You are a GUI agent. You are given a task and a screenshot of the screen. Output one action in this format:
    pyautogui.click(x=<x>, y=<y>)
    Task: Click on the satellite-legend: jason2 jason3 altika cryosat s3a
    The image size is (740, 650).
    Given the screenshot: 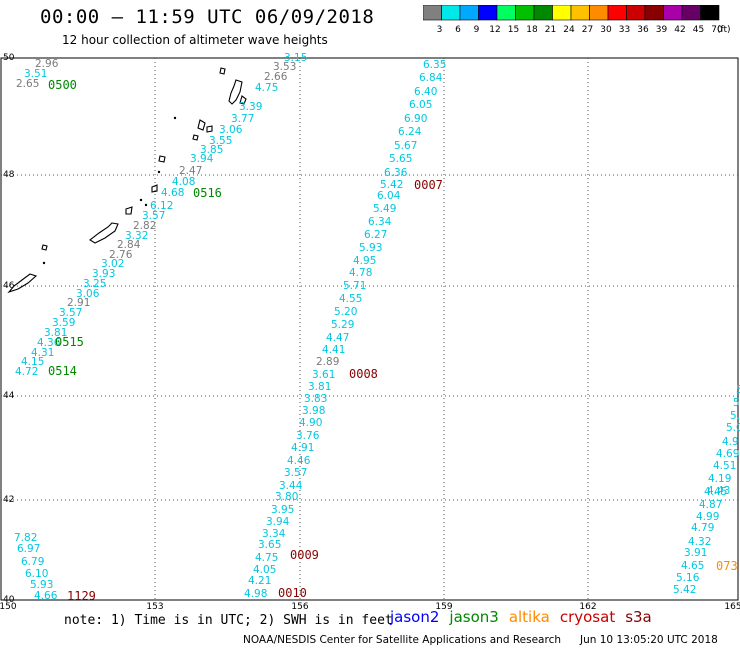 What is the action you would take?
    pyautogui.click(x=526, y=617)
    